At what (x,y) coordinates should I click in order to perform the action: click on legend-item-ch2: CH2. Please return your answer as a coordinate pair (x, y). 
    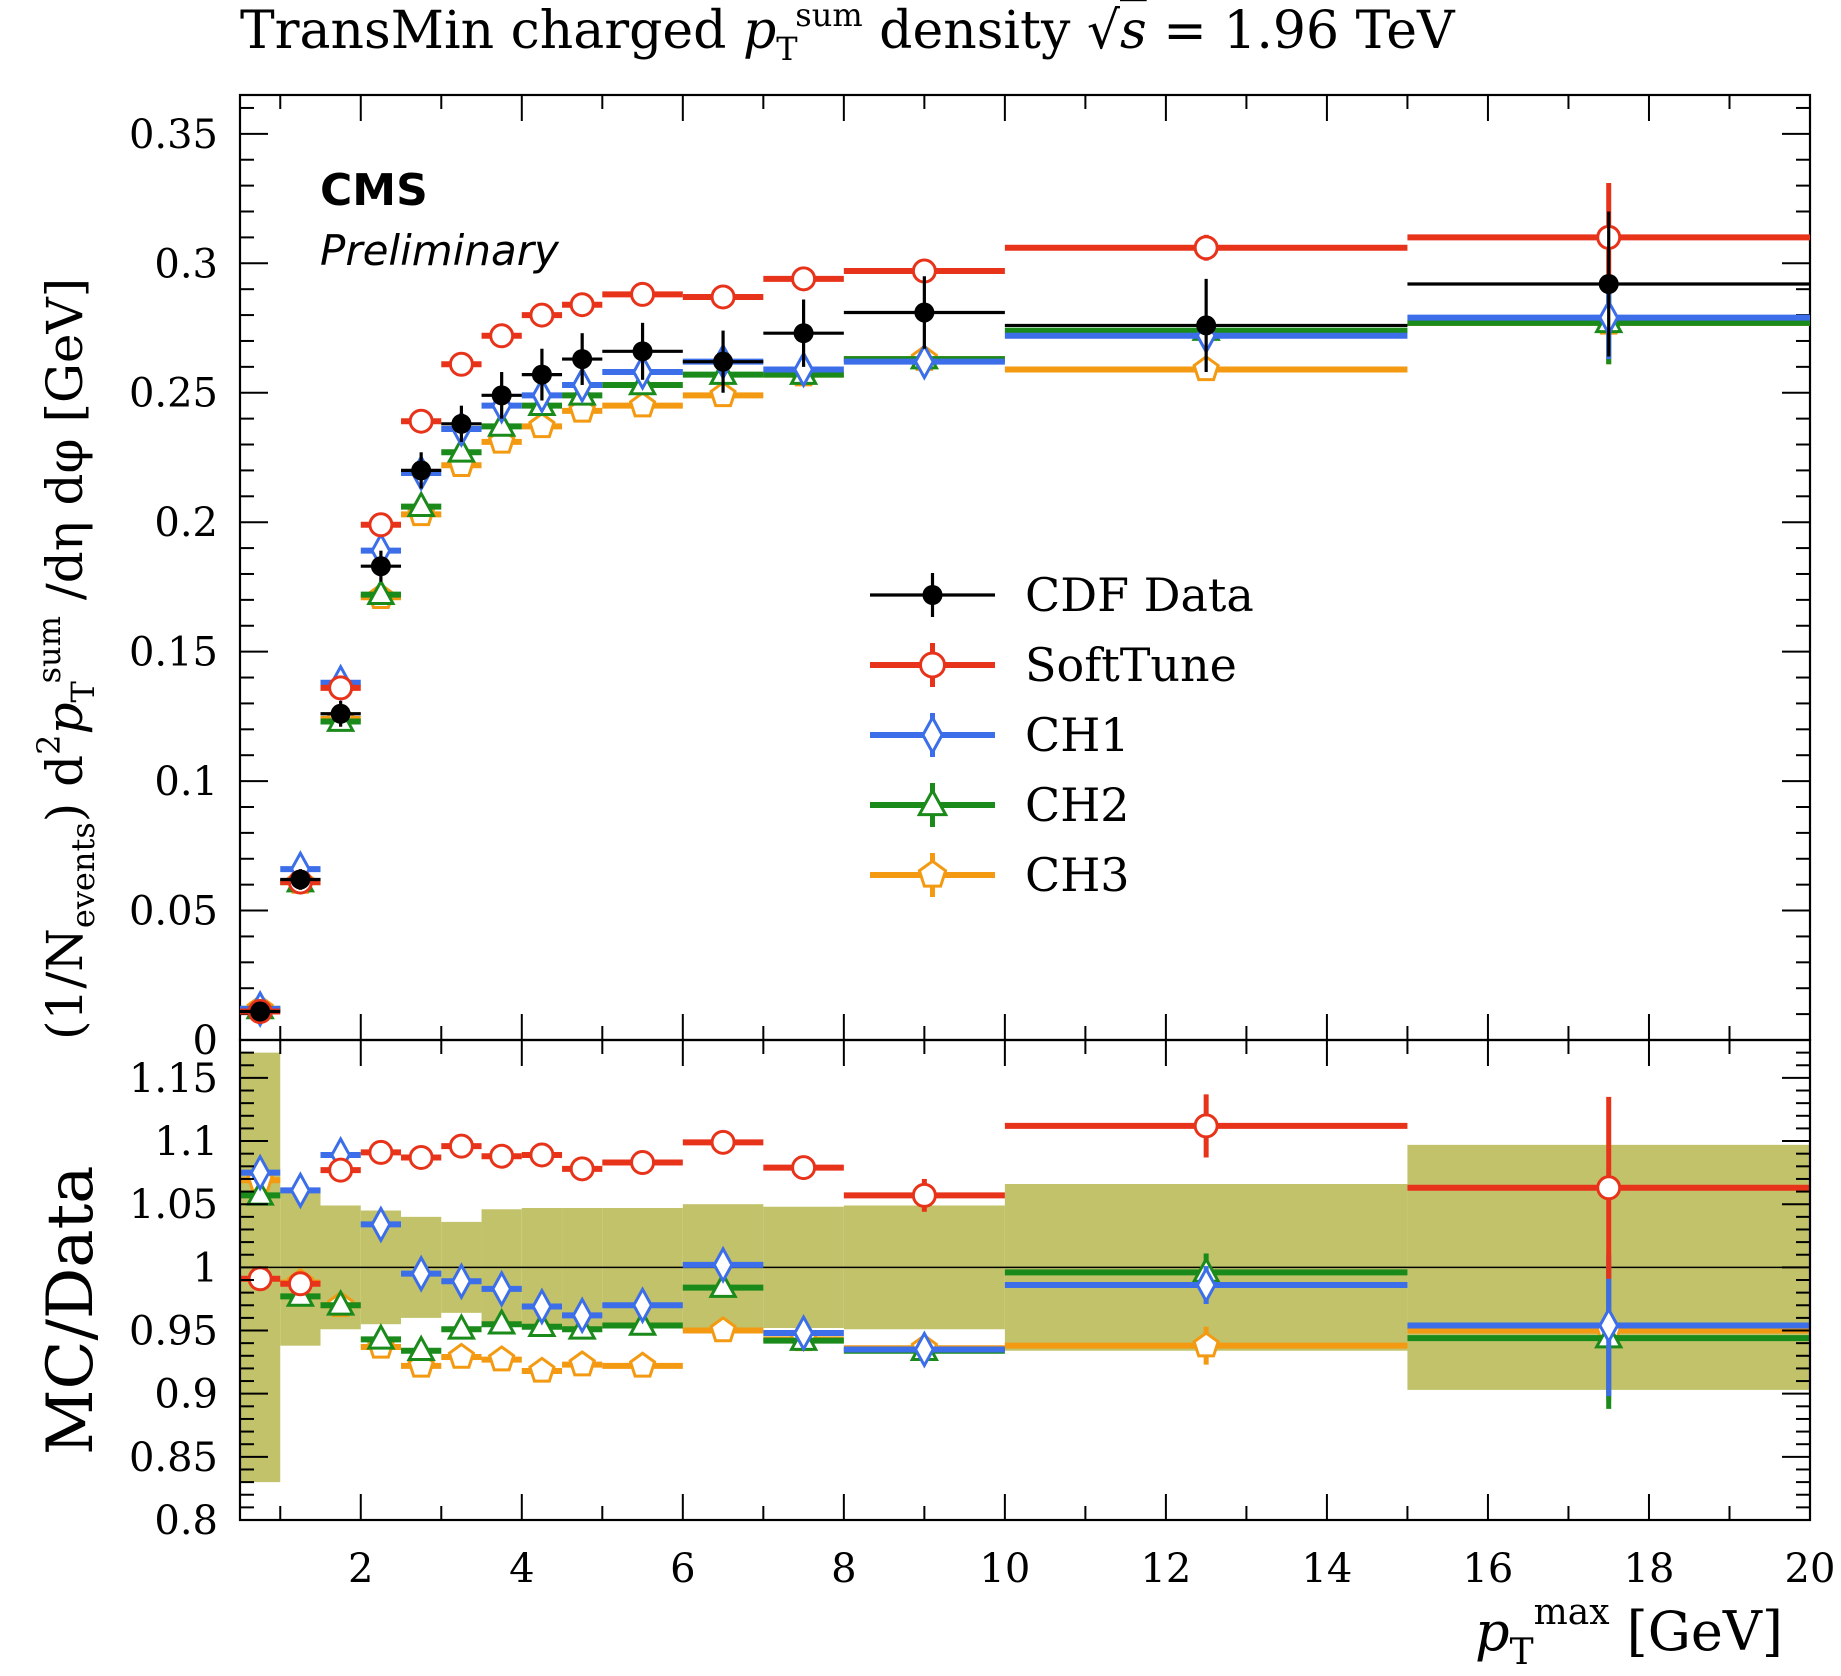
    Looking at the image, I should click on (1000, 805).